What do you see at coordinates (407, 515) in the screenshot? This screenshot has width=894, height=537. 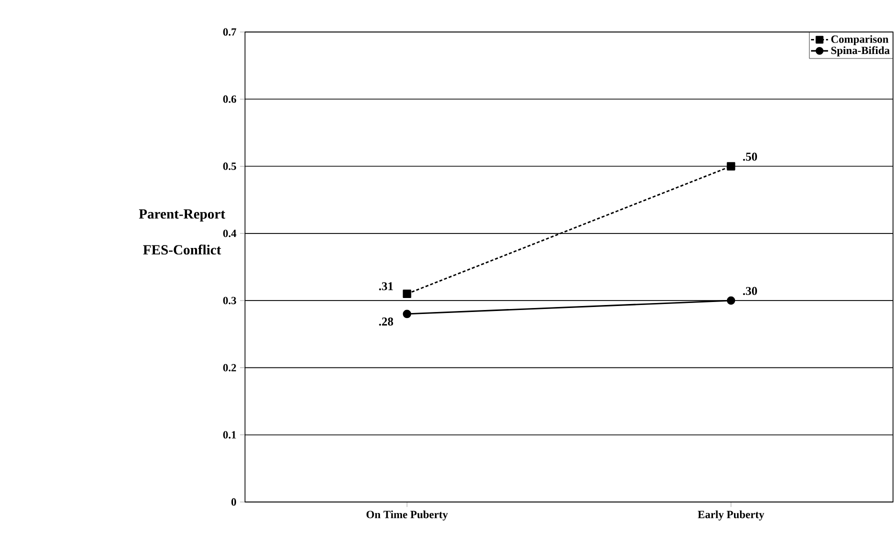 I see `x-tick-label: On Time Puberty` at bounding box center [407, 515].